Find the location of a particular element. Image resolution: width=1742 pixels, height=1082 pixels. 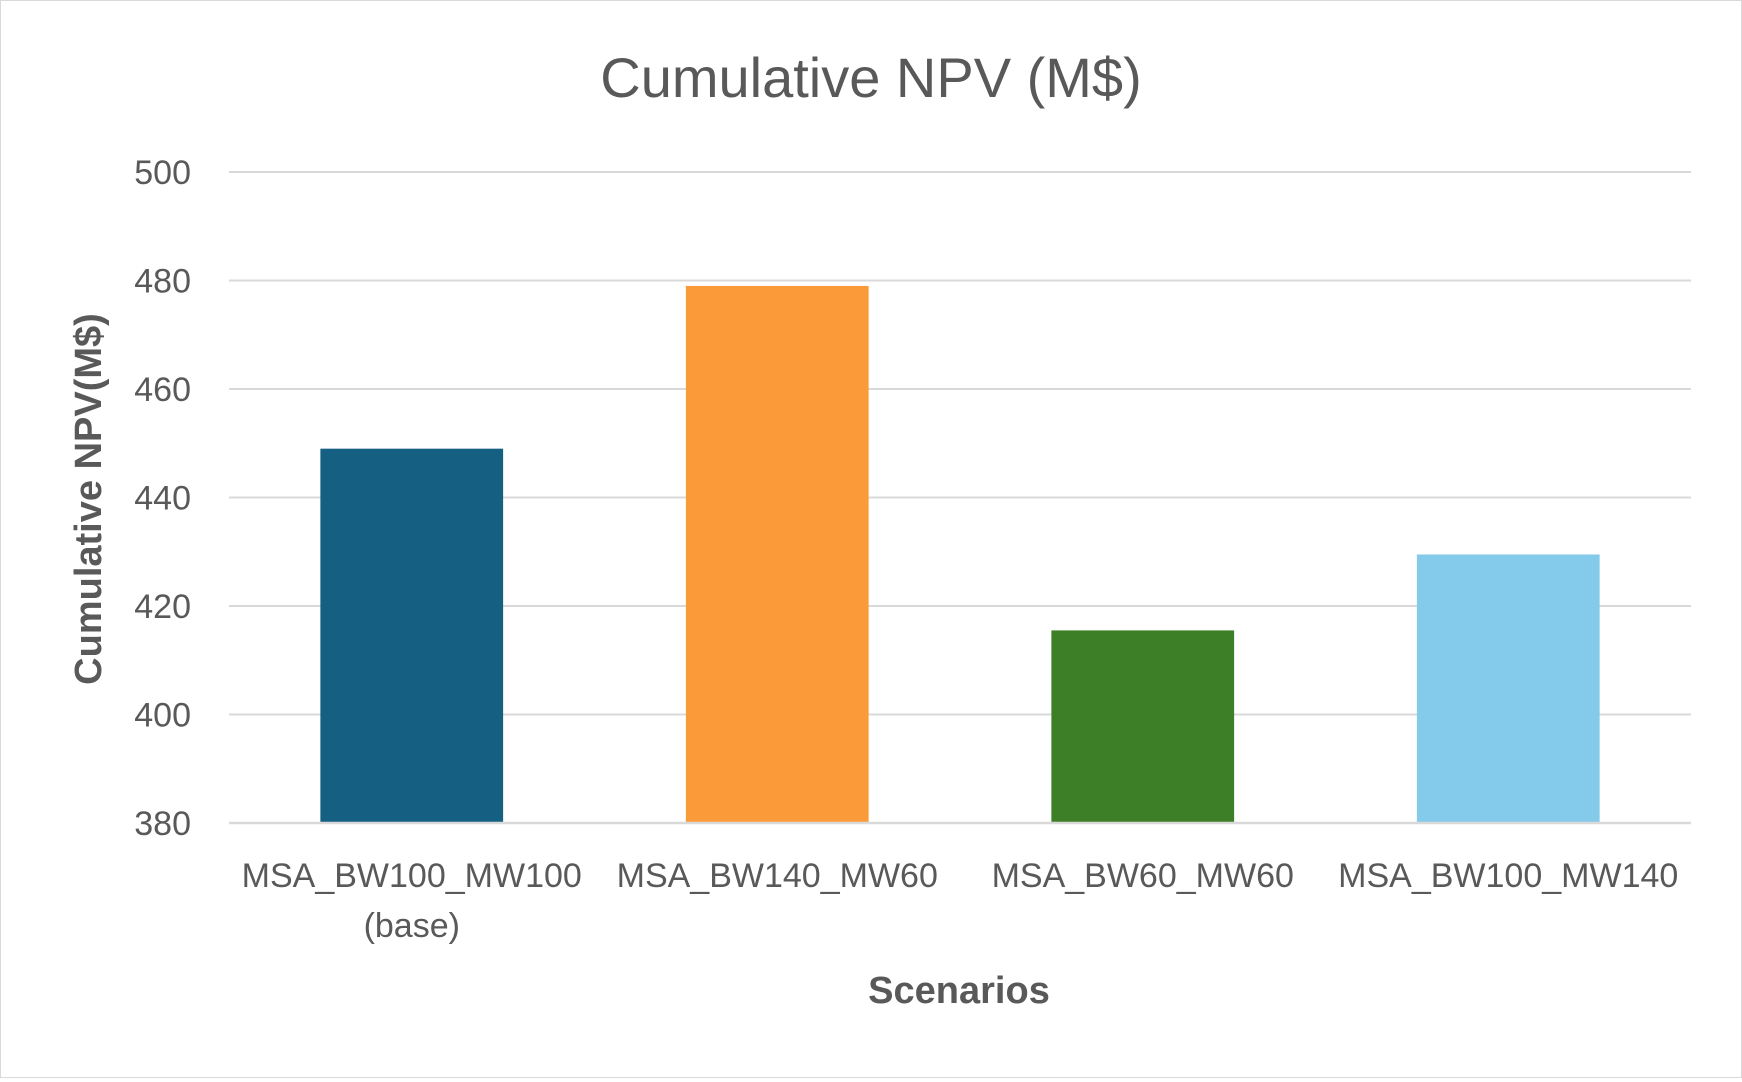

y-axis-ticks: 380 400 420 440 460 480 500 is located at coordinates (162, 498).